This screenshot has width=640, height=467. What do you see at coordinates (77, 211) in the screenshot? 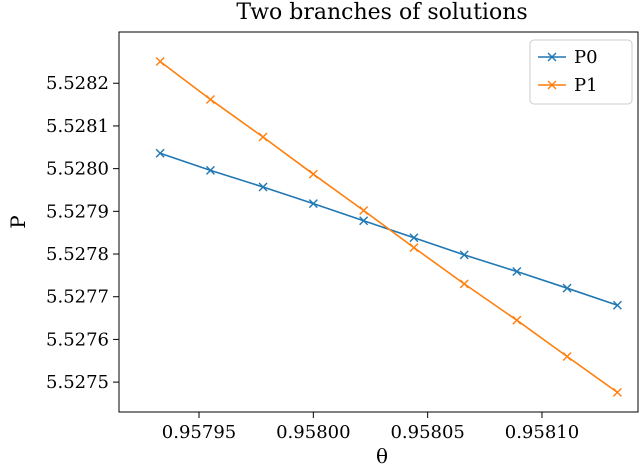
I see `y-tick-label: 5.5279` at bounding box center [77, 211].